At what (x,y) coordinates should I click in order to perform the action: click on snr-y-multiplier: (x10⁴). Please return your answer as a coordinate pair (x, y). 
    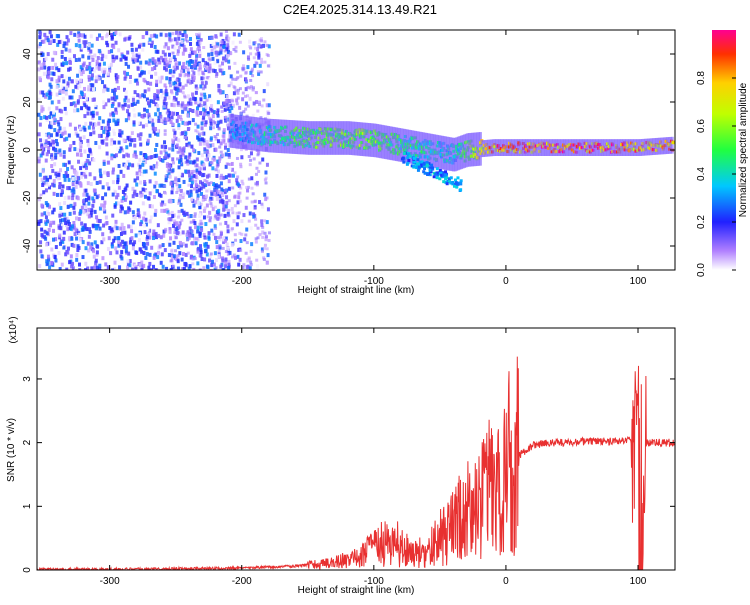
    Looking at the image, I should click on (13, 329).